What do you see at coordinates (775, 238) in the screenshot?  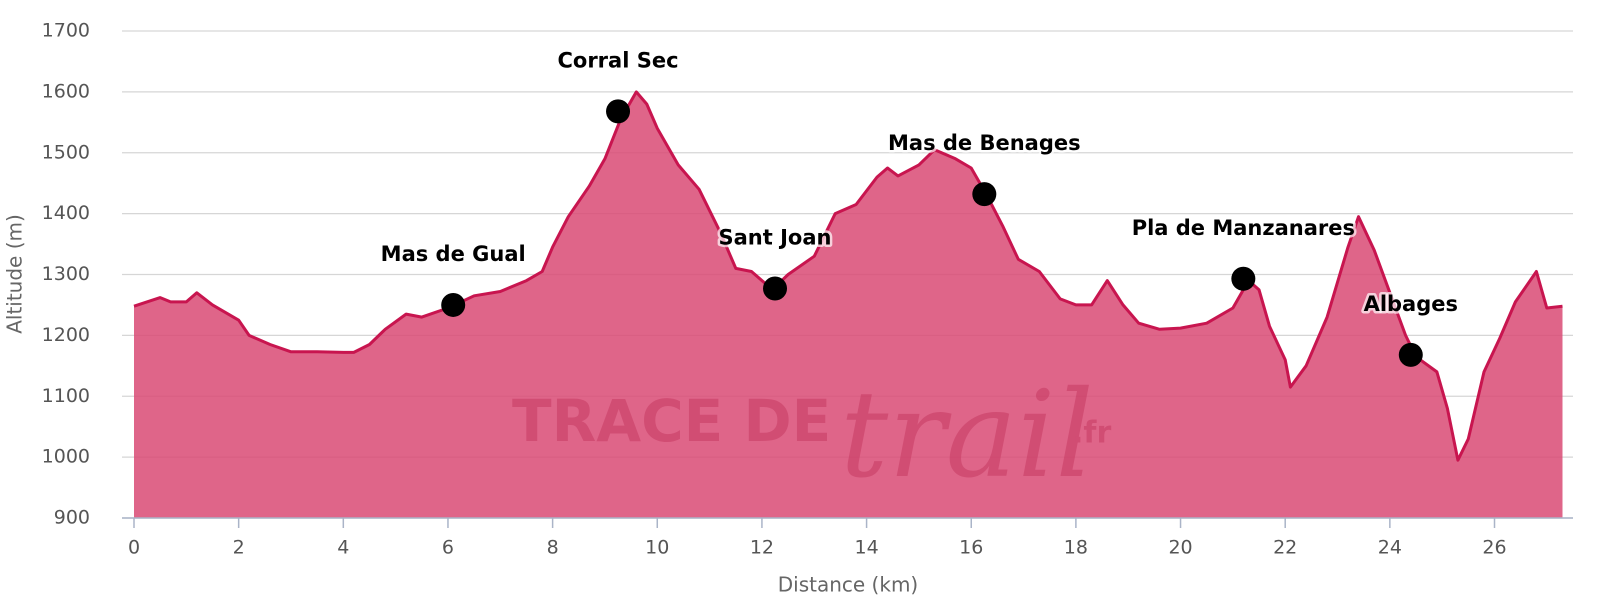 I see `waypoint-label: Sant Joan` at bounding box center [775, 238].